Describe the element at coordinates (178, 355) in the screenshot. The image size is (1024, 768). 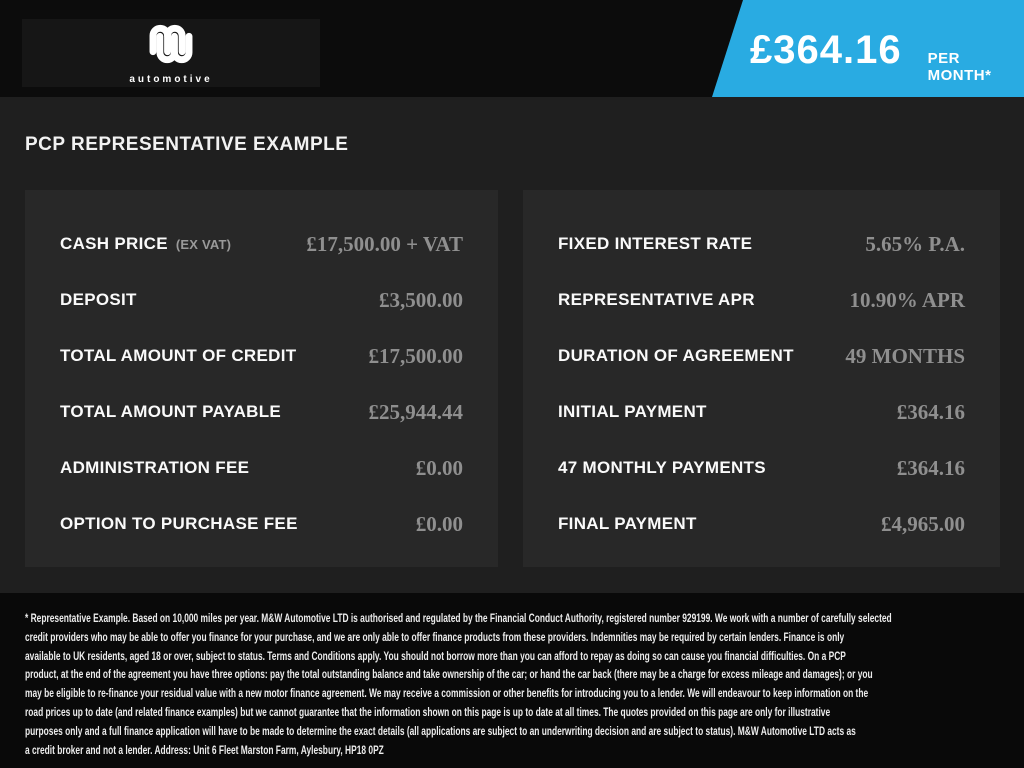
I see `row-label: TOTAL AMOUNT OF CREDIT` at that location.